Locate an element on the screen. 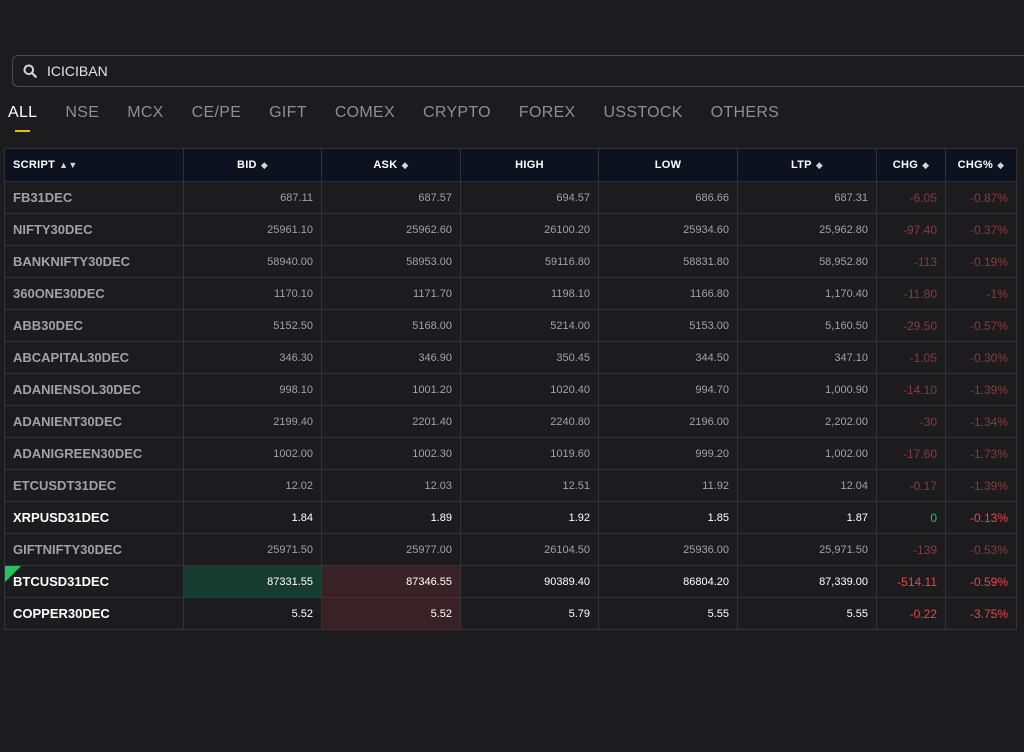  tab-gift: GIFT is located at coordinates (288, 112).